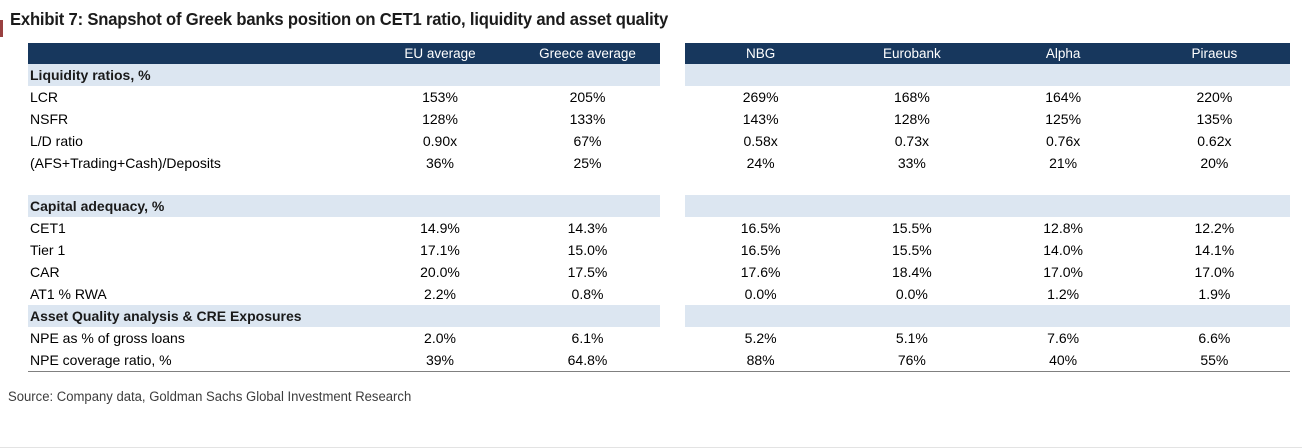 Image resolution: width=1302 pixels, height=448 pixels. Describe the element at coordinates (1214, 97) in the screenshot. I see `value-cell: 220%` at that location.